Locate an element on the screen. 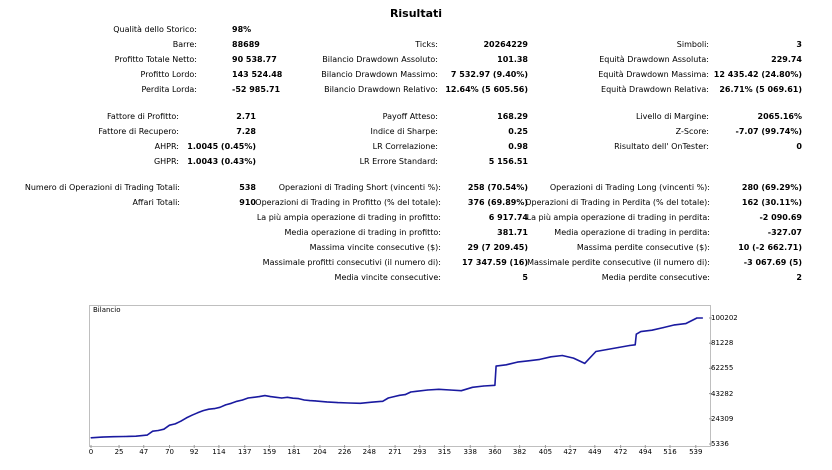 The width and height of the screenshot is (832, 470). stat-label: Simboli: is located at coordinates (692, 44).